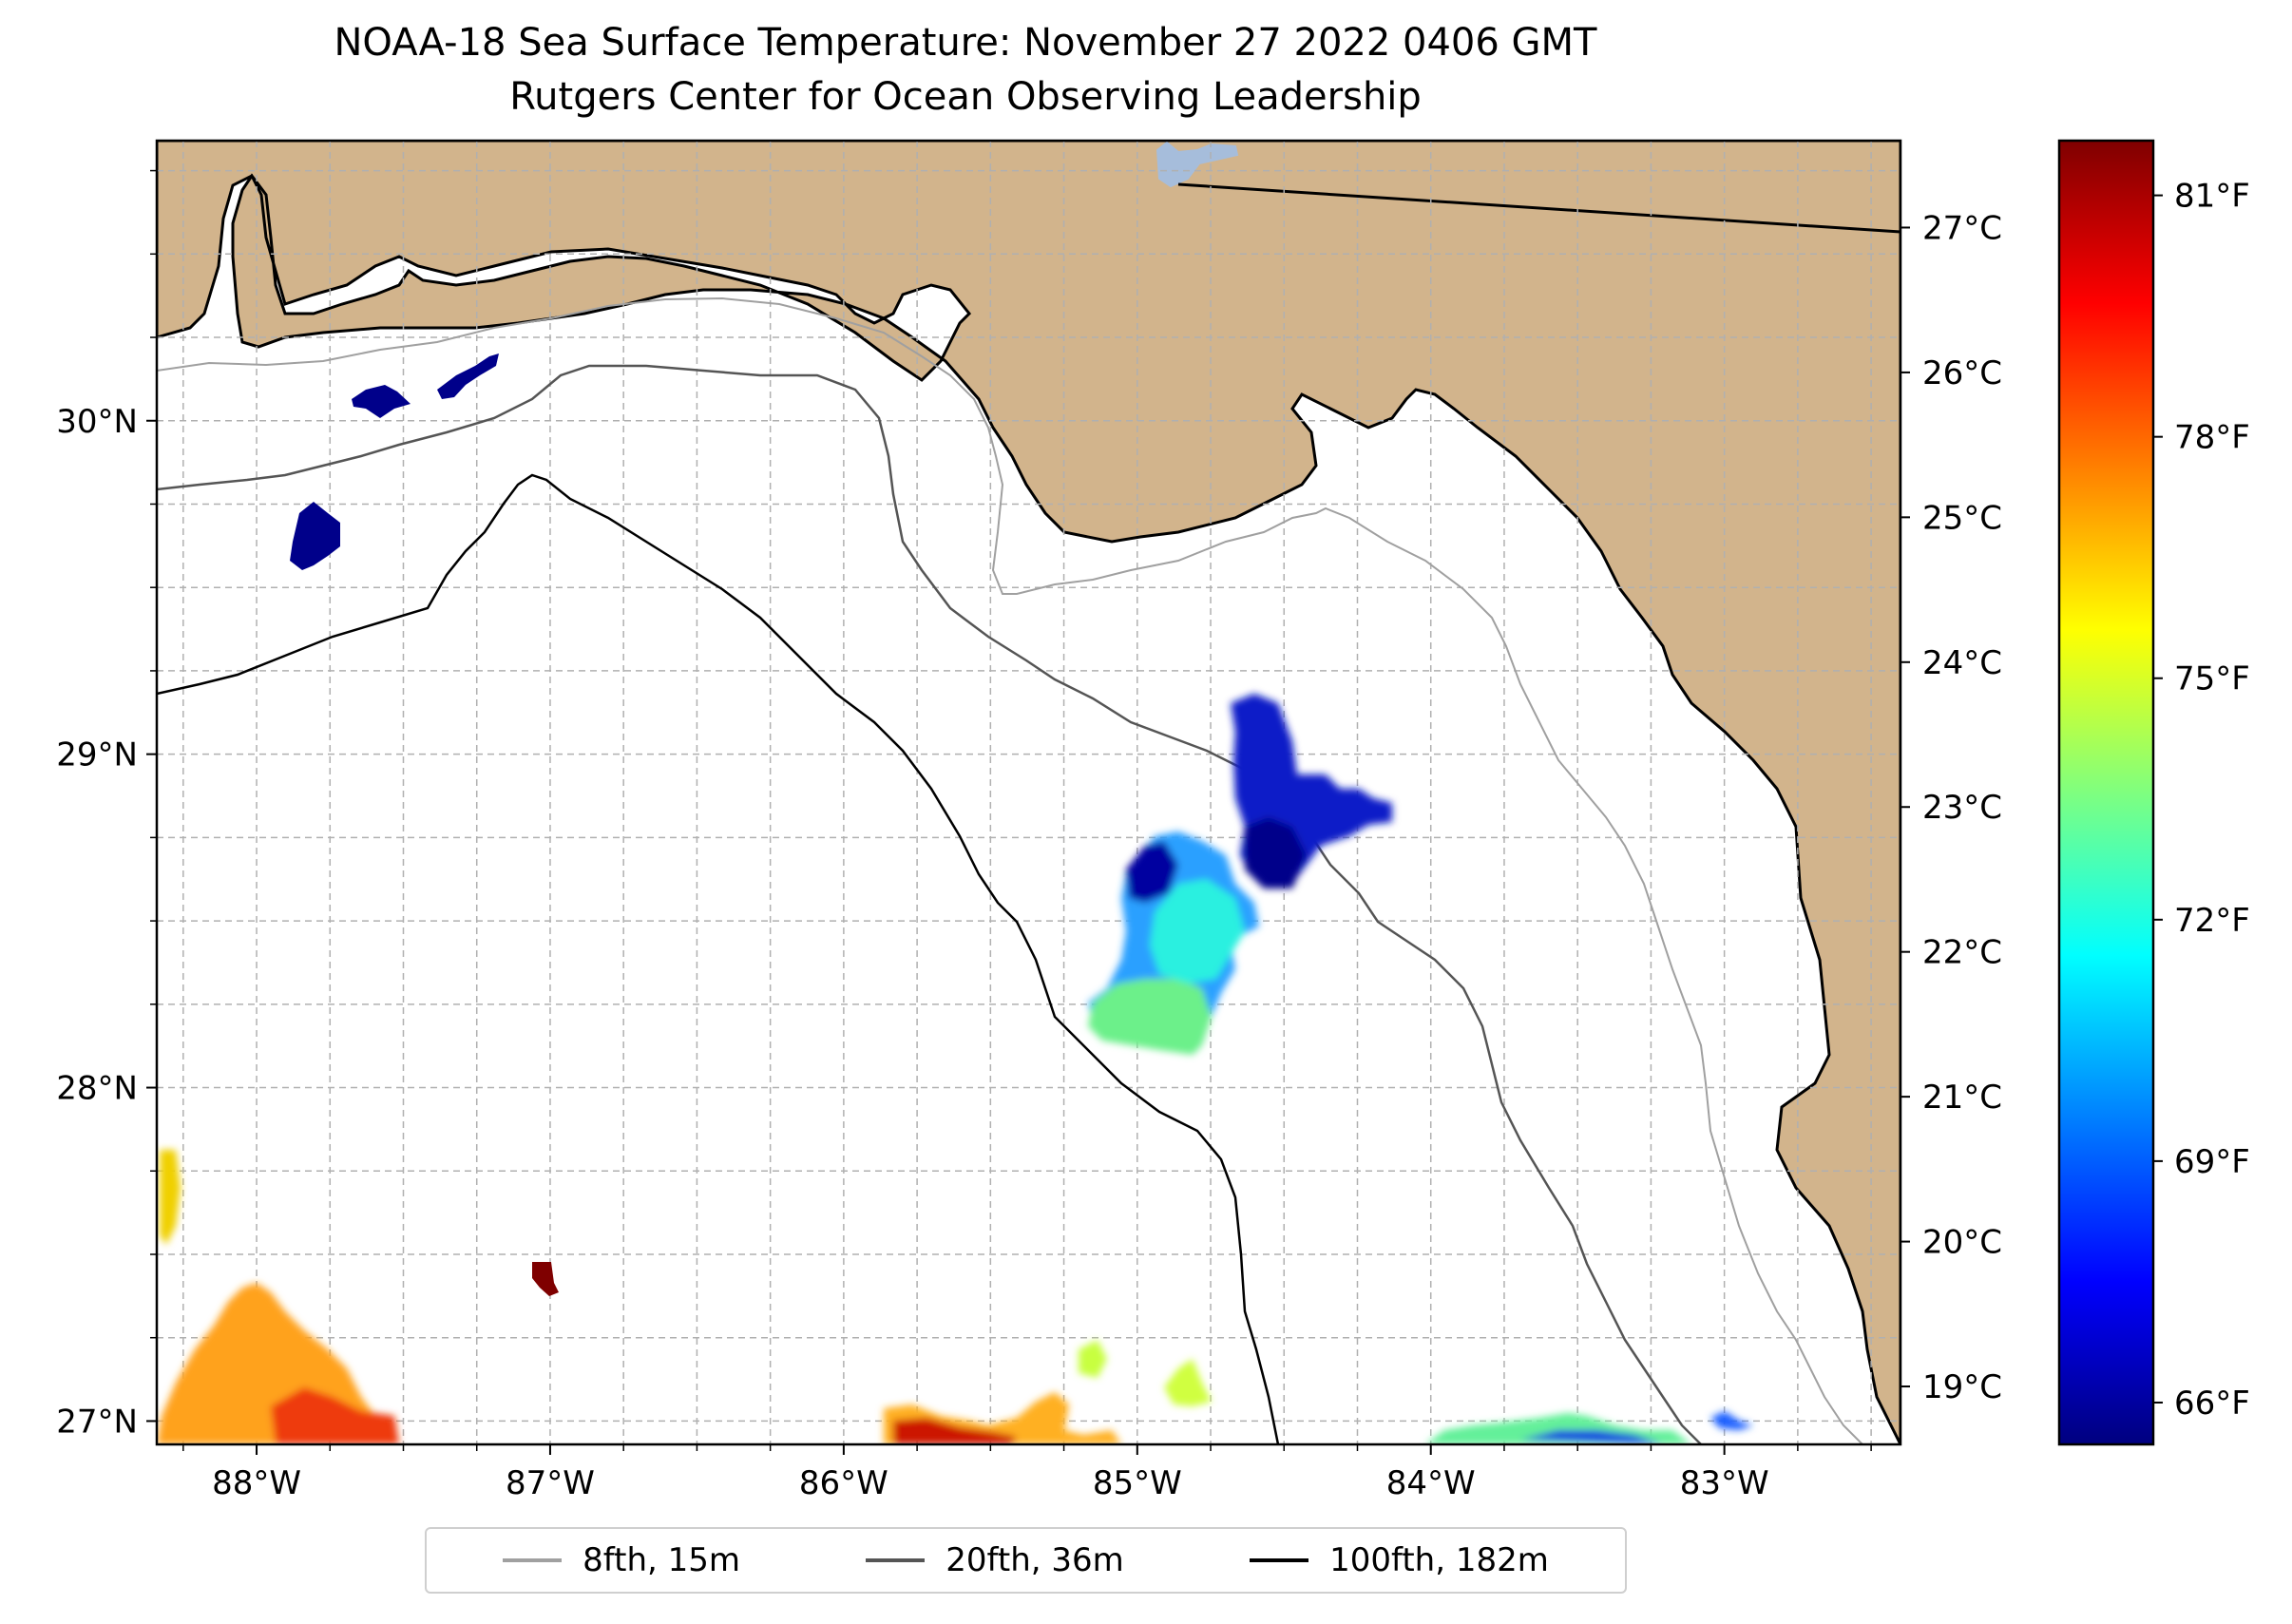 This screenshot has height=1624, width=2292. Describe the element at coordinates (2212, 1404) in the screenshot. I see `fahrenheit-tick-label: 66°F` at that location.